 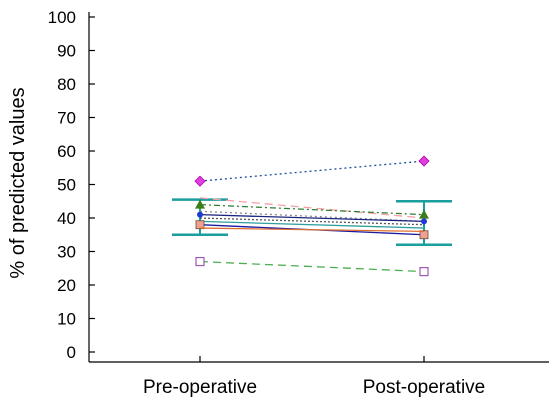 I want to click on x-tick-label: Pre-operative, so click(x=200, y=387).